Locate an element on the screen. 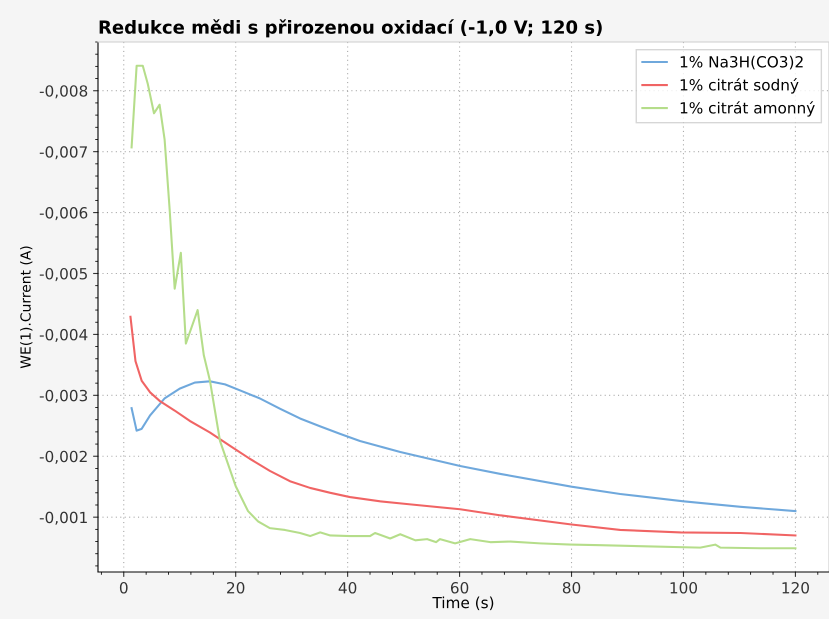  x-tick-label: 60 is located at coordinates (459, 588).